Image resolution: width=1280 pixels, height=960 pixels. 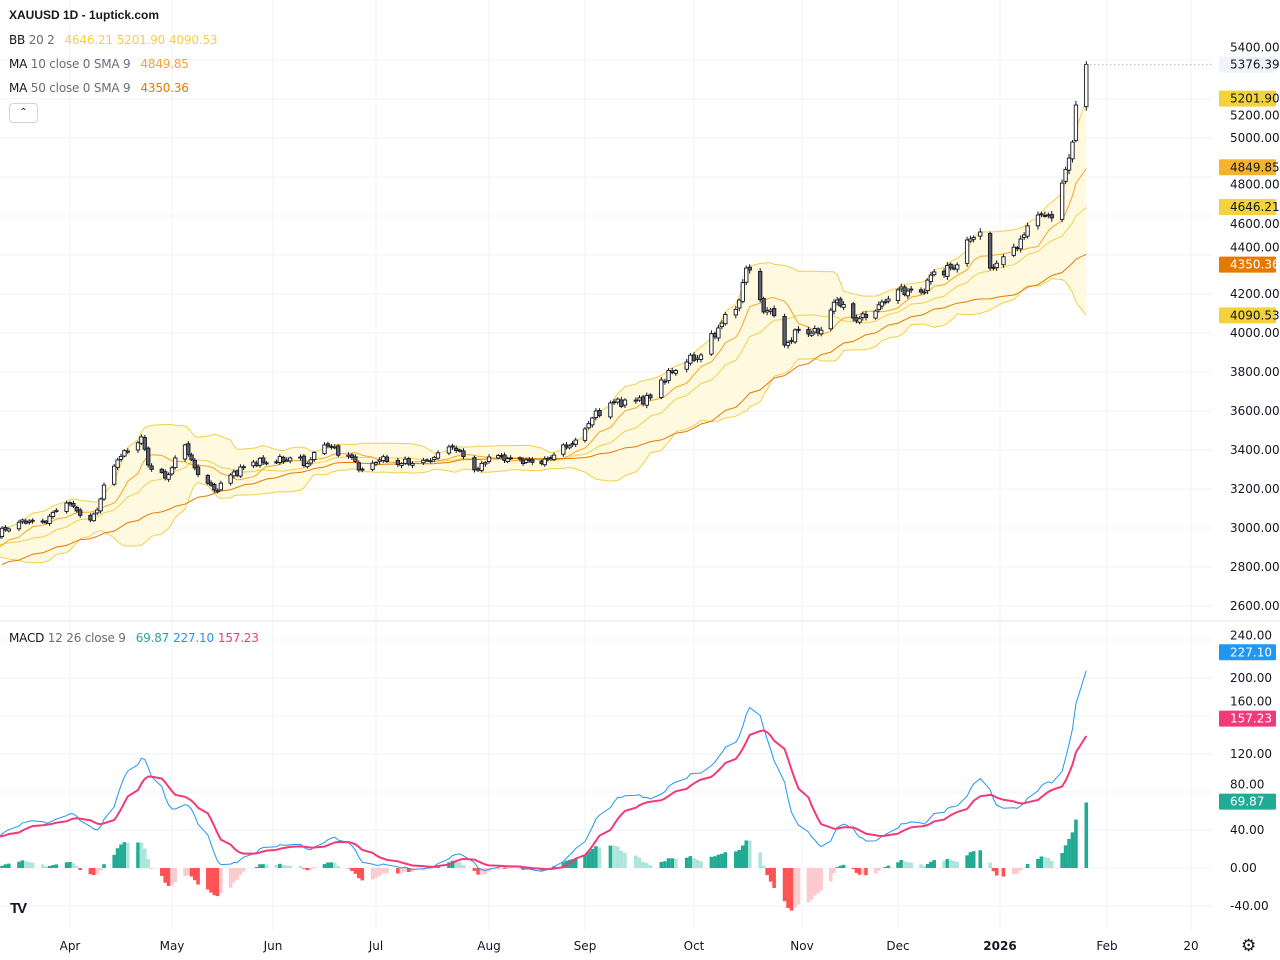 I want to click on legend-ma10: MA 10 close 0 SMA 9 4849.85, so click(x=99, y=64).